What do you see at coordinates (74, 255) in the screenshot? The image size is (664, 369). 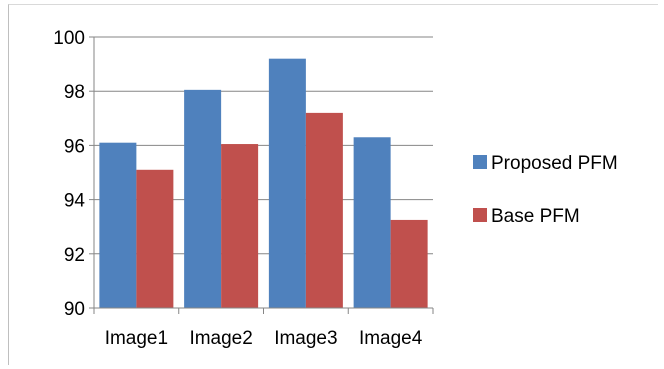 I see `y-tick-label: 92` at bounding box center [74, 255].